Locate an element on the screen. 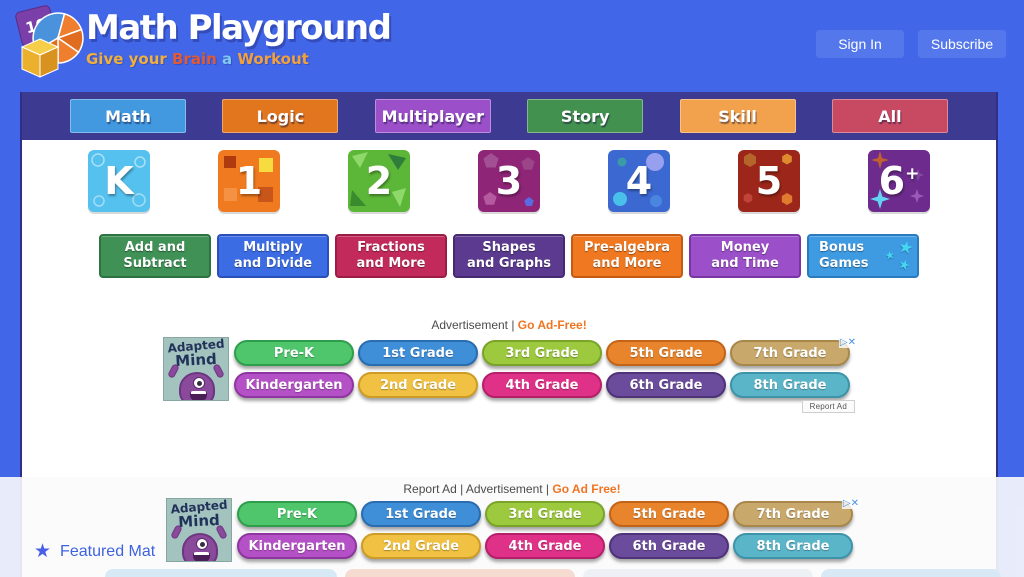 Image resolution: width=1024 pixels, height=577 pixels. grade-6plus-label: 6 + is located at coordinates (899, 181).